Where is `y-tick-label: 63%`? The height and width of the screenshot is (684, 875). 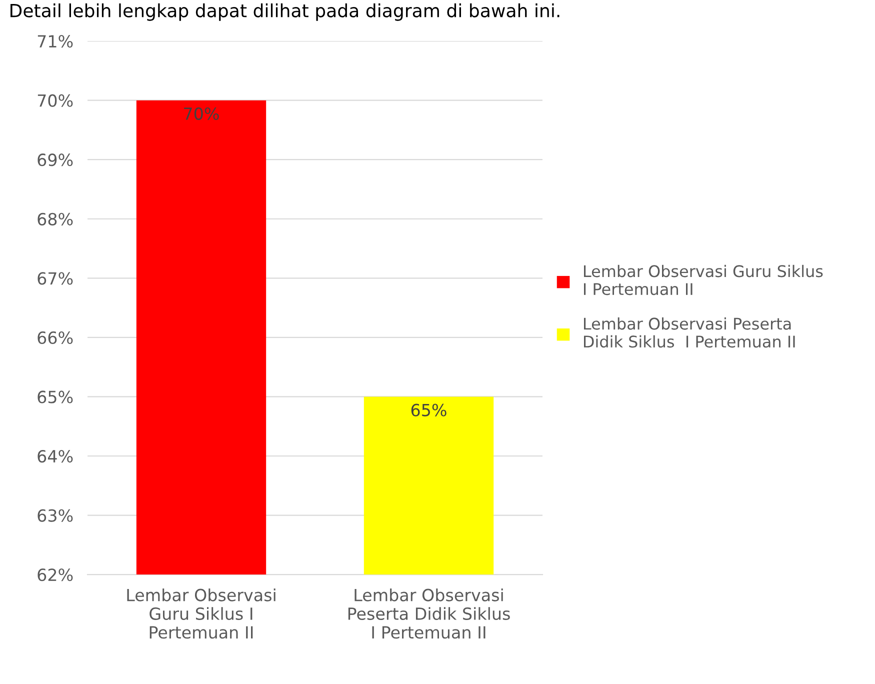 y-tick-label: 63% is located at coordinates (55, 515).